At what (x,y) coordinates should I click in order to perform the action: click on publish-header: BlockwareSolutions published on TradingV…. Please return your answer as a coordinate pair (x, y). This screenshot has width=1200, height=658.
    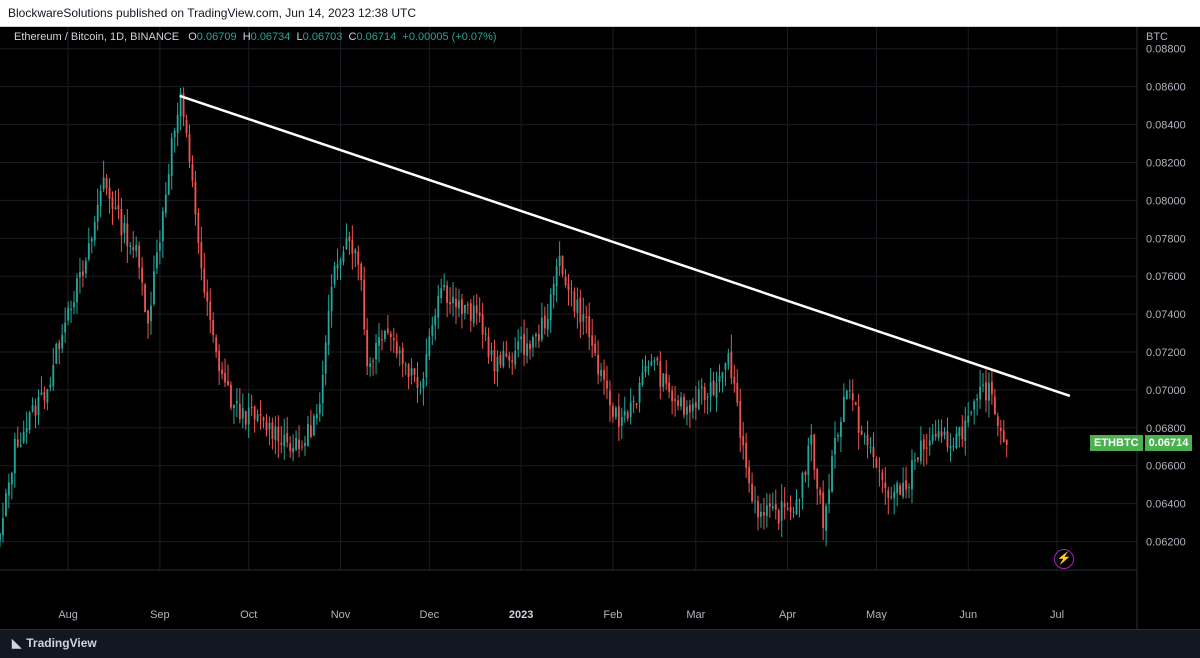
    Looking at the image, I should click on (600, 13).